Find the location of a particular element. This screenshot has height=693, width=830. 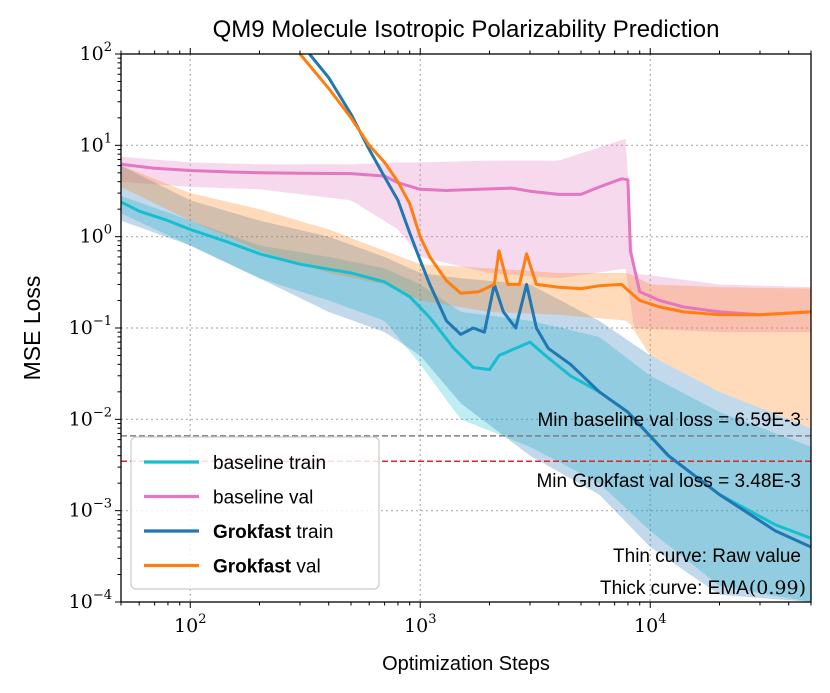

x-tick-label-1: 10³ is located at coordinates (420, 624).